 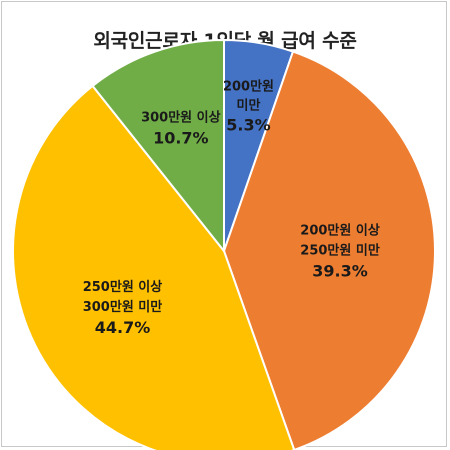 I want to click on slice-label-200-250: 200만원 이상, so click(x=340, y=231).